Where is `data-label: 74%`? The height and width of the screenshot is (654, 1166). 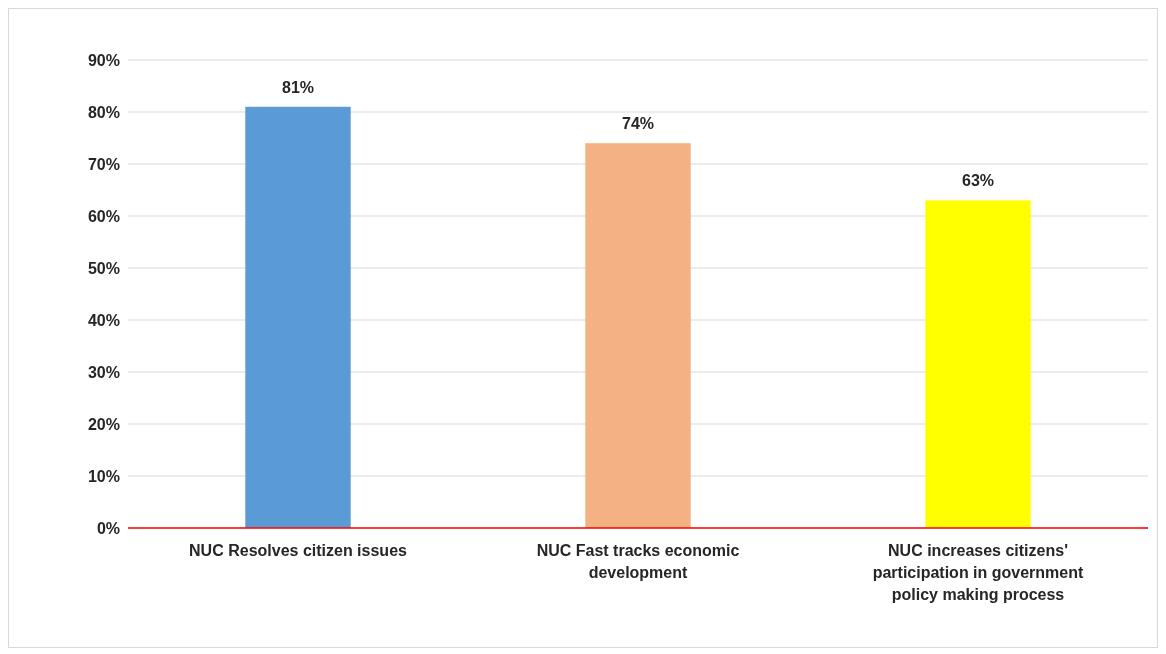 data-label: 74% is located at coordinates (638, 124).